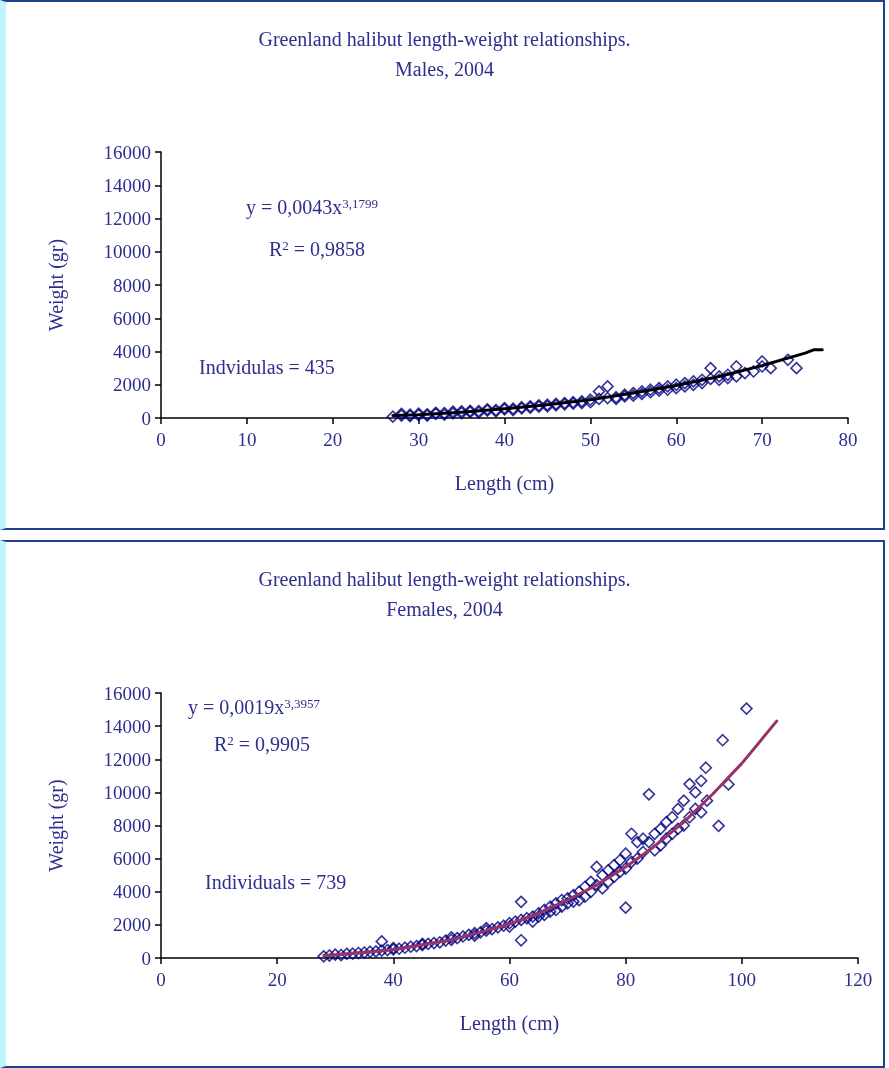 The image size is (889, 1068). Describe the element at coordinates (444, 69) in the screenshot. I see `chart-subtitle: Males, 2004` at that location.